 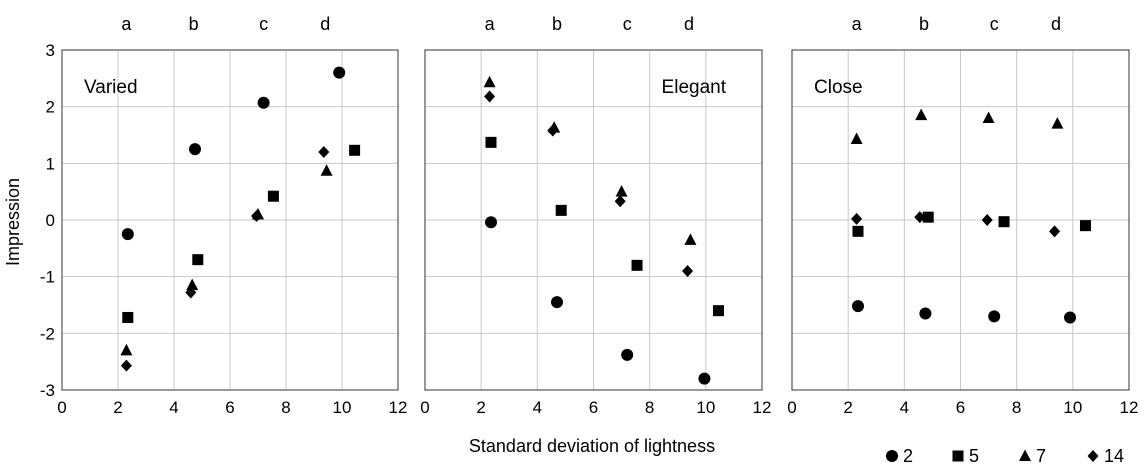 What do you see at coordinates (13, 222) in the screenshot?
I see `y-axis-label: Impression` at bounding box center [13, 222].